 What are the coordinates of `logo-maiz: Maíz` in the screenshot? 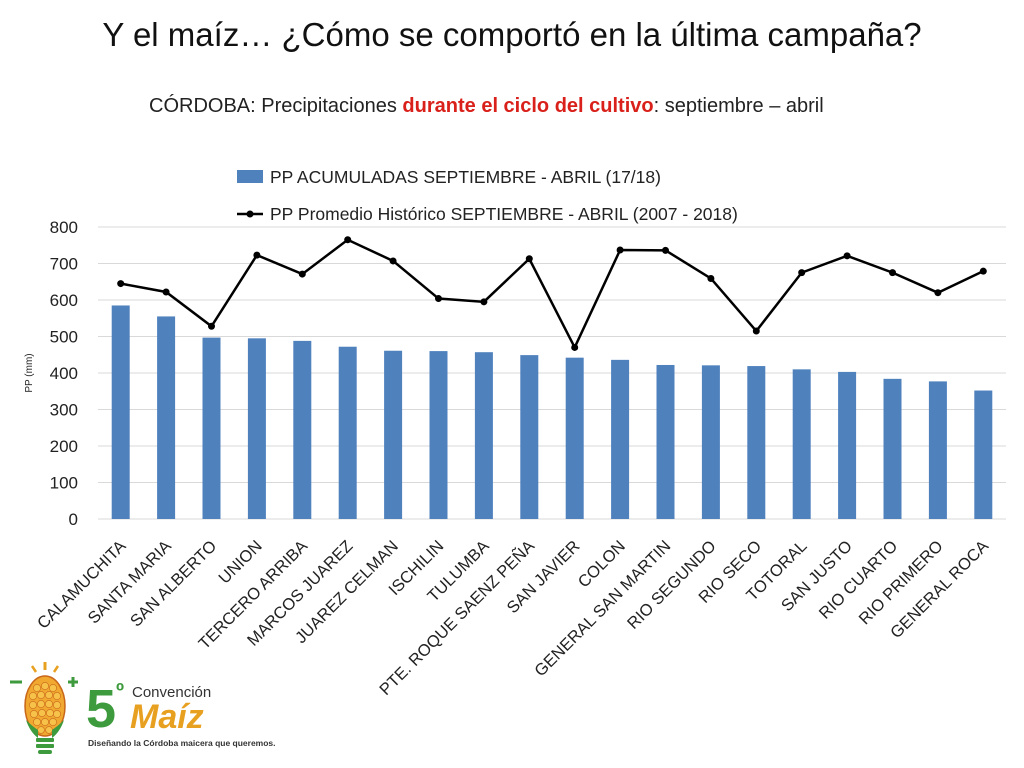 It's located at (167, 717).